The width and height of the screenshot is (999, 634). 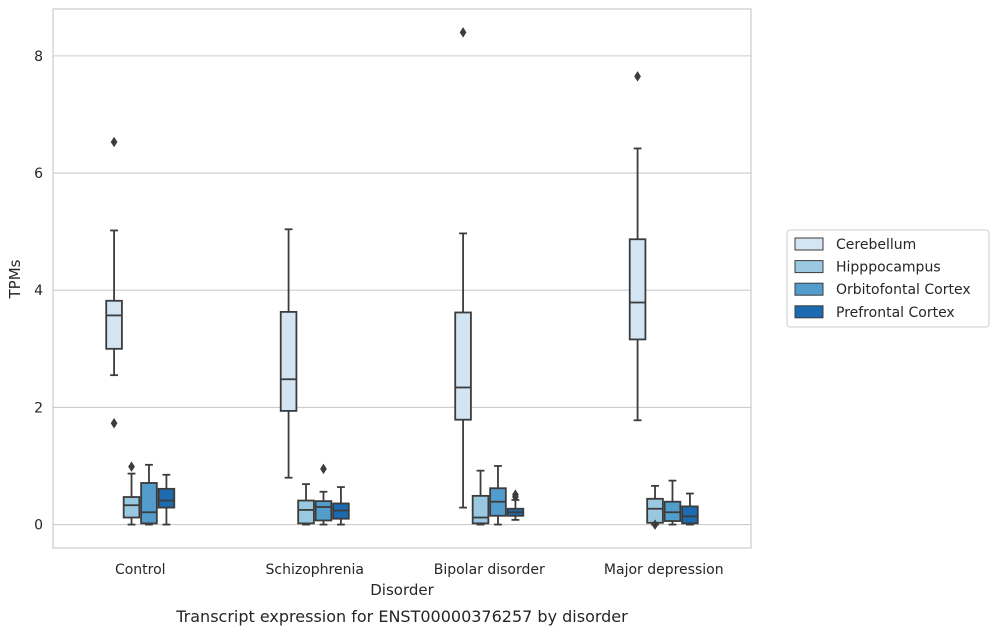 I want to click on y-tick-labels: 0 2 4 6 8, so click(x=38, y=291).